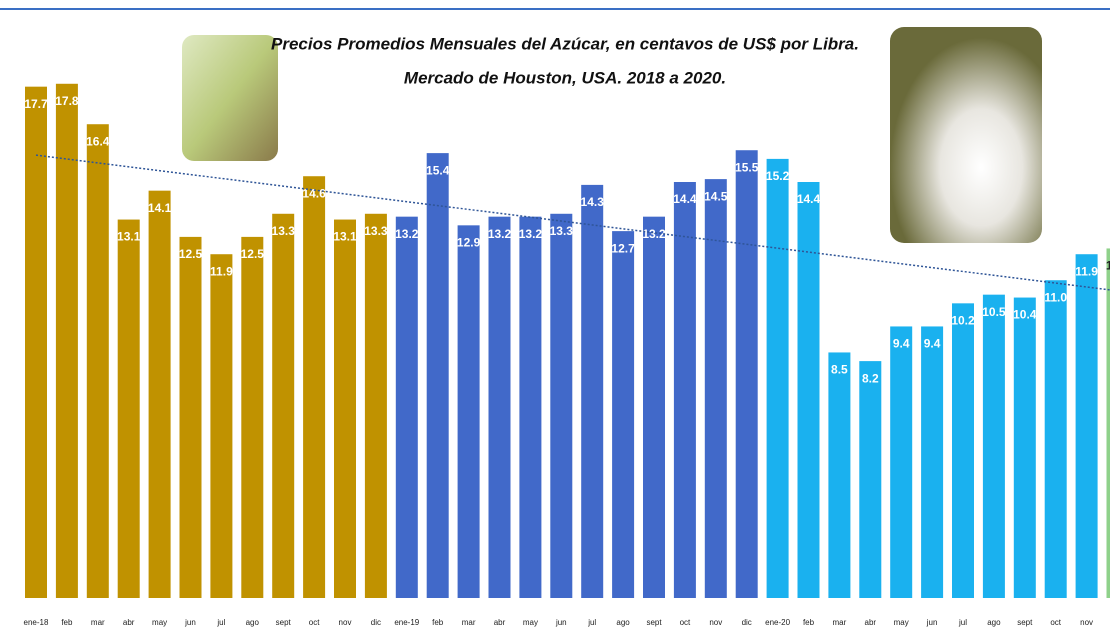  I want to click on value-label: 12.1, so click(1108, 266).